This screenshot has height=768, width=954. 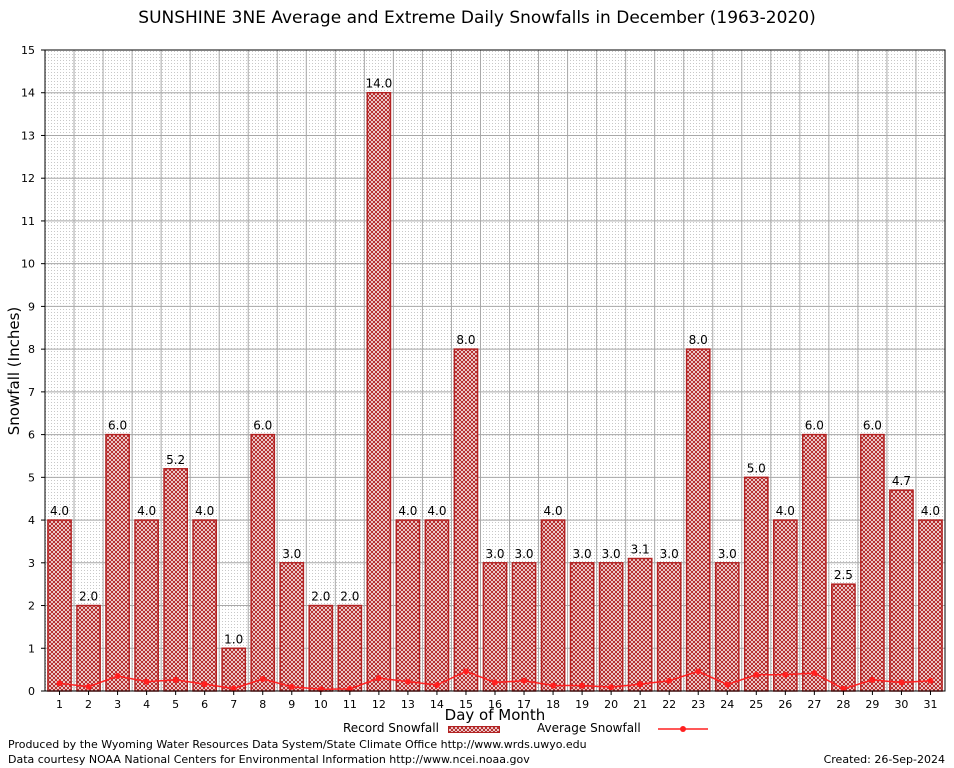 What do you see at coordinates (785, 704) in the screenshot?
I see `x-tick-label: 26` at bounding box center [785, 704].